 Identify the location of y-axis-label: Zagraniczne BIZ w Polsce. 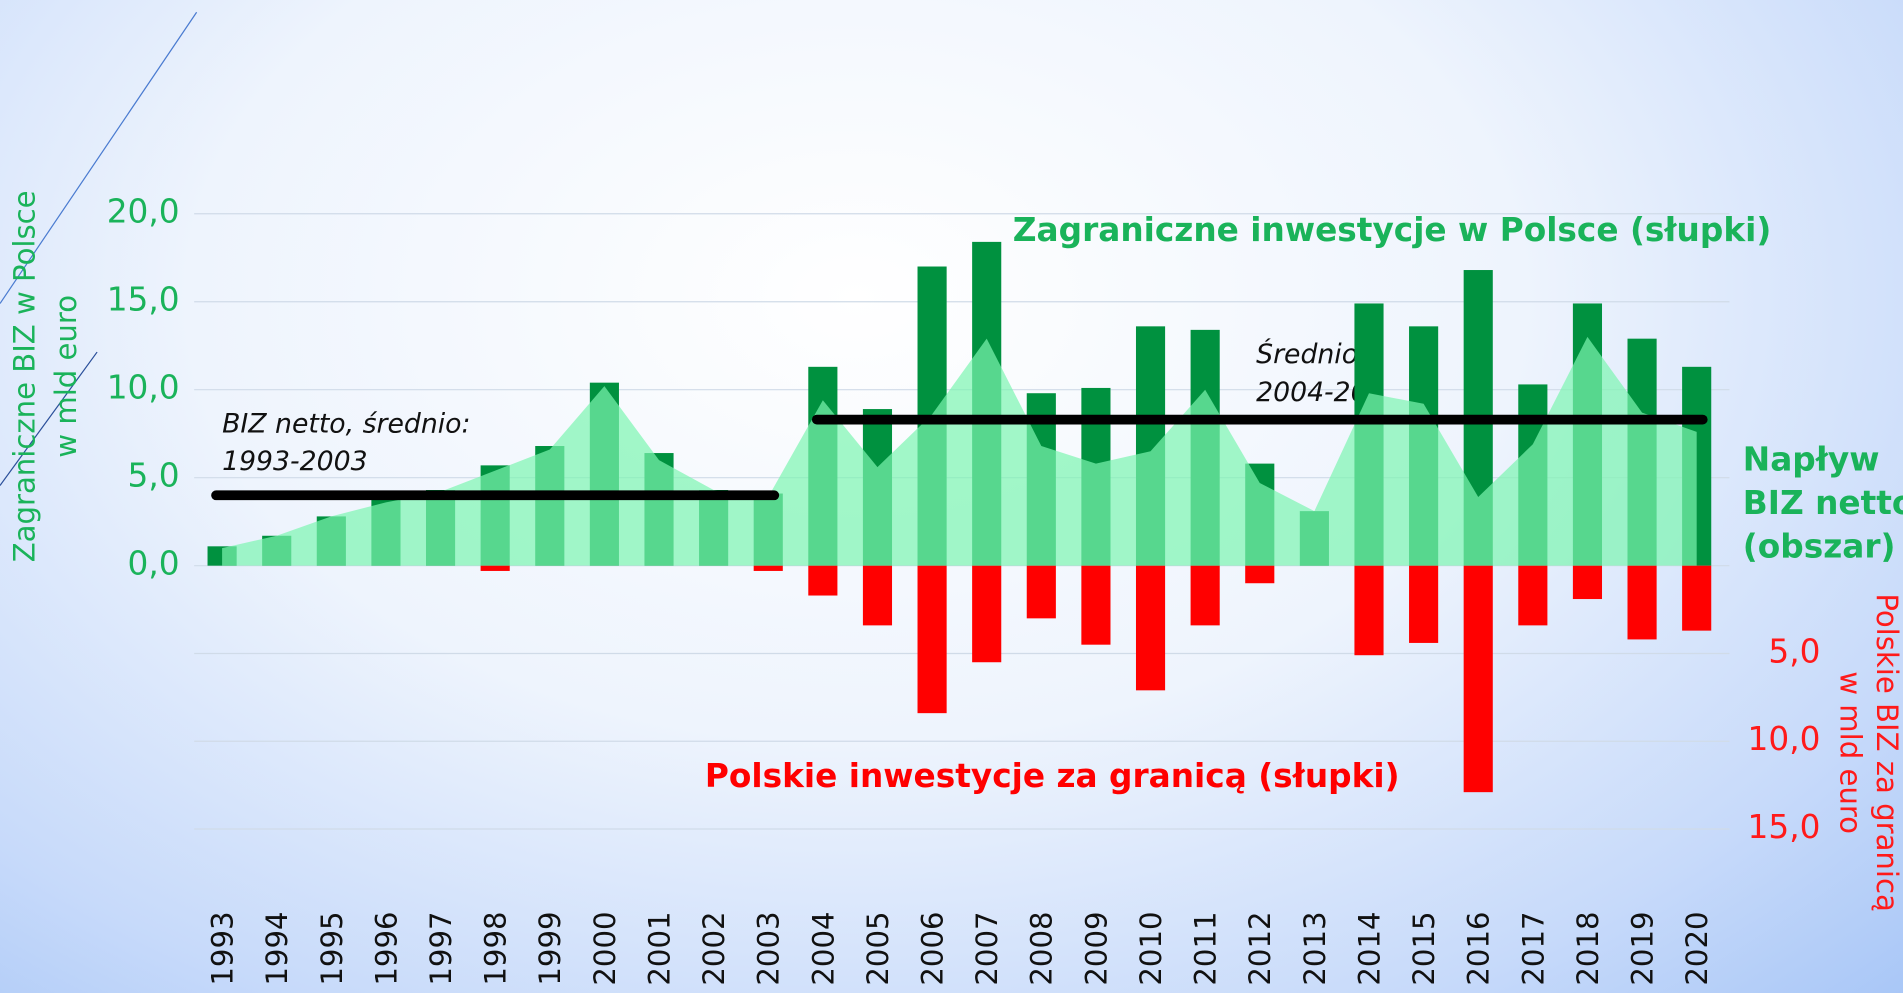
(25, 376).